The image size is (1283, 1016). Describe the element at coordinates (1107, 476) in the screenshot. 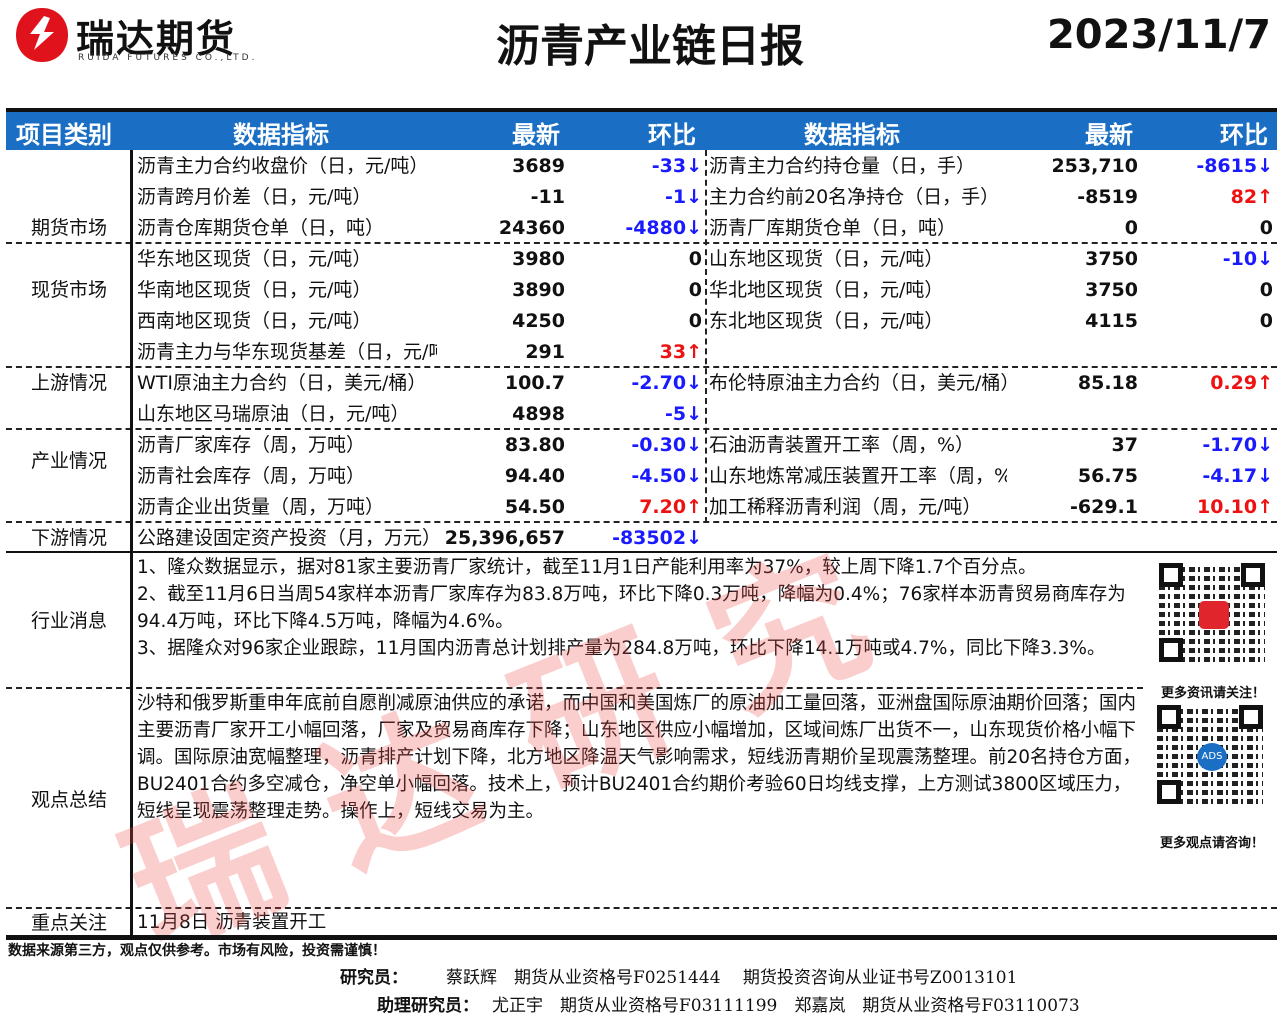

I see `latest-value: 56.75` at that location.